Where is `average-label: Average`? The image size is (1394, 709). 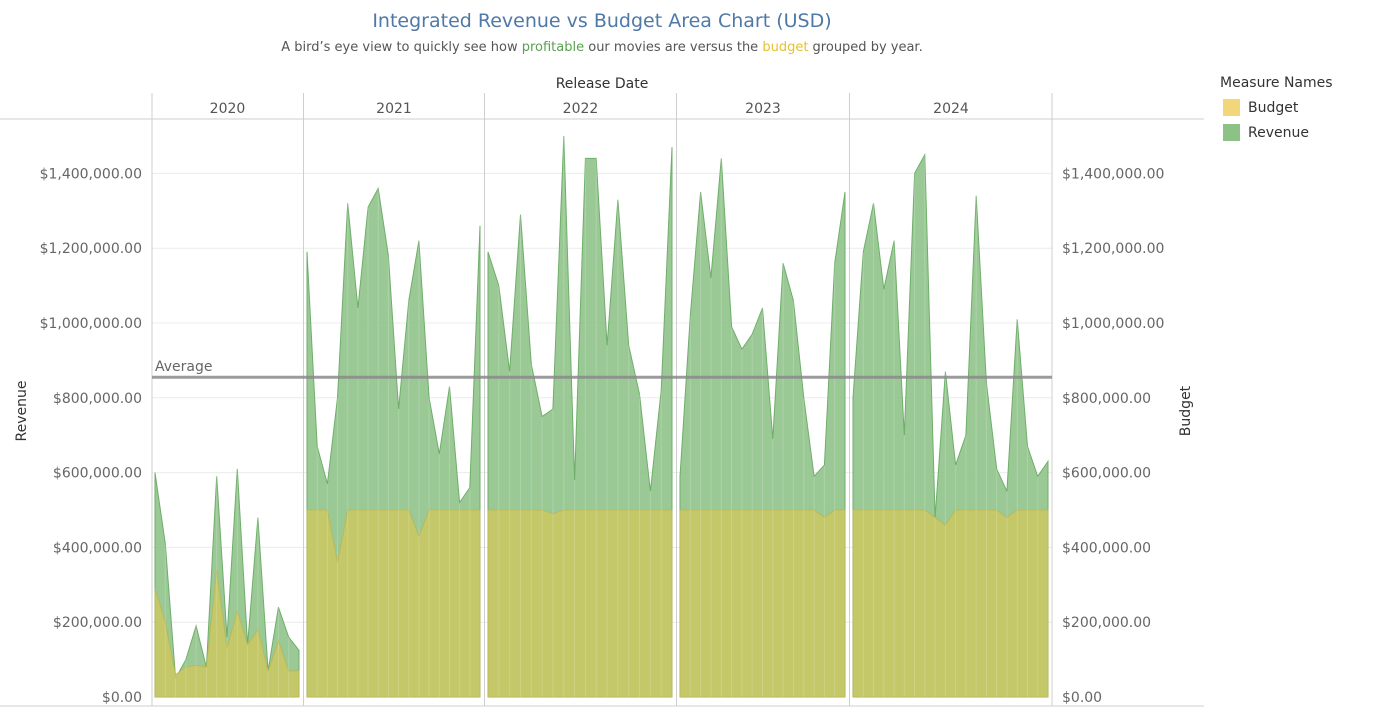
average-label: Average is located at coordinates (184, 367).